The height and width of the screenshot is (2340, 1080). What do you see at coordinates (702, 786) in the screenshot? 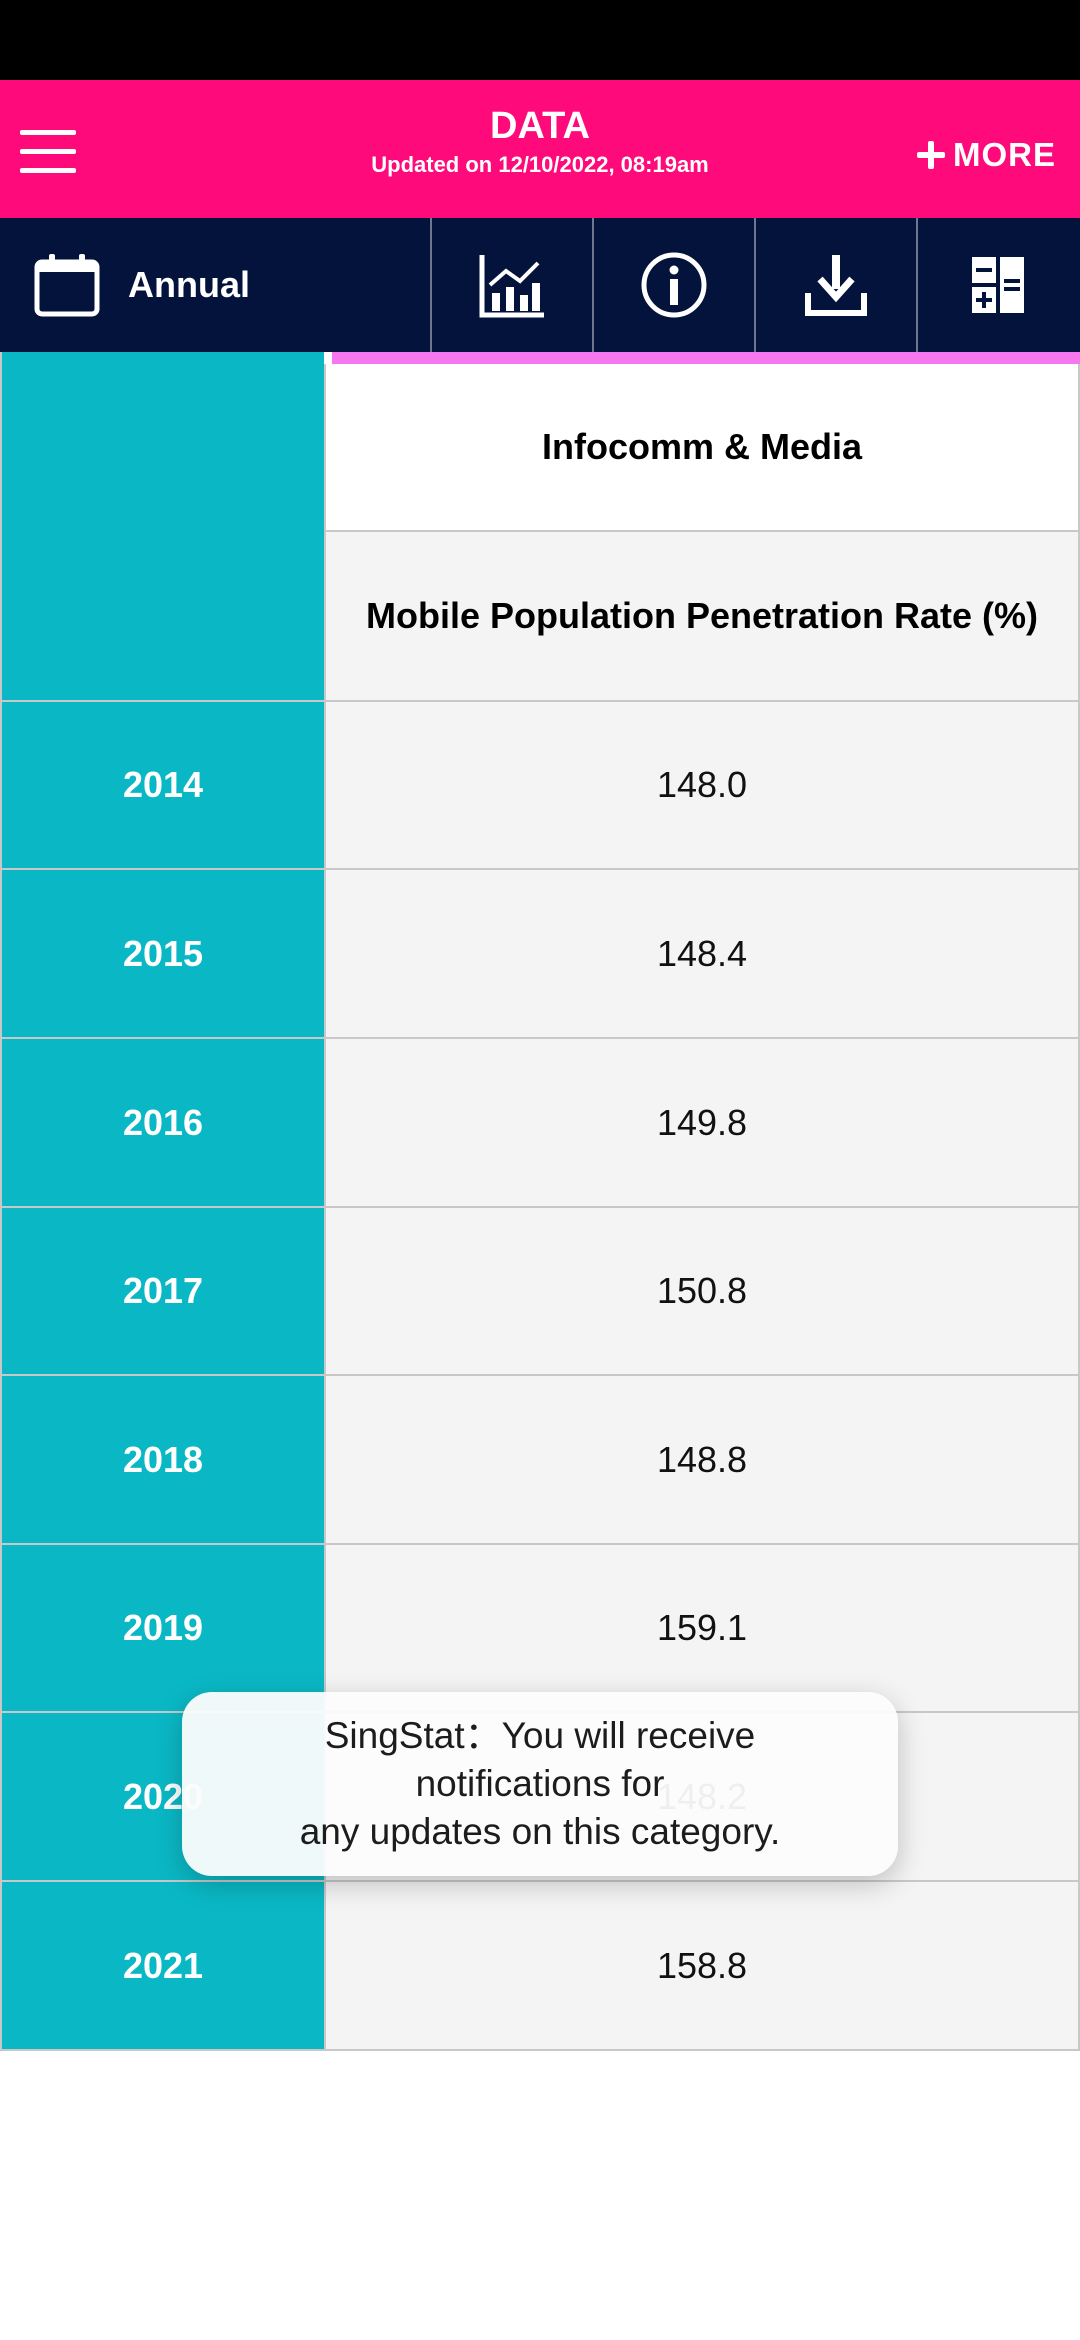
I see `value-cell: 148.0` at bounding box center [702, 786].